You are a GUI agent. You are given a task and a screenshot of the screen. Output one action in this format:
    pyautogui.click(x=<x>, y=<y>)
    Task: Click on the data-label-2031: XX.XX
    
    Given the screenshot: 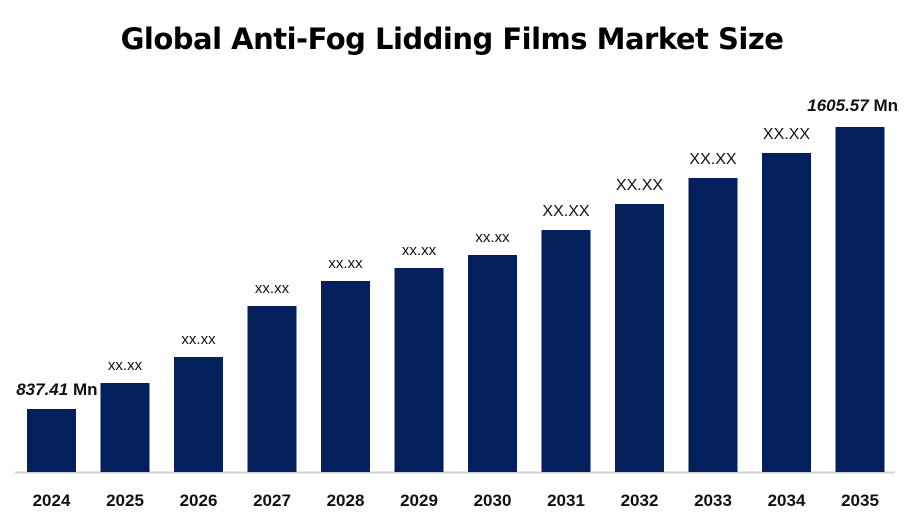 What is the action you would take?
    pyautogui.click(x=565, y=211)
    